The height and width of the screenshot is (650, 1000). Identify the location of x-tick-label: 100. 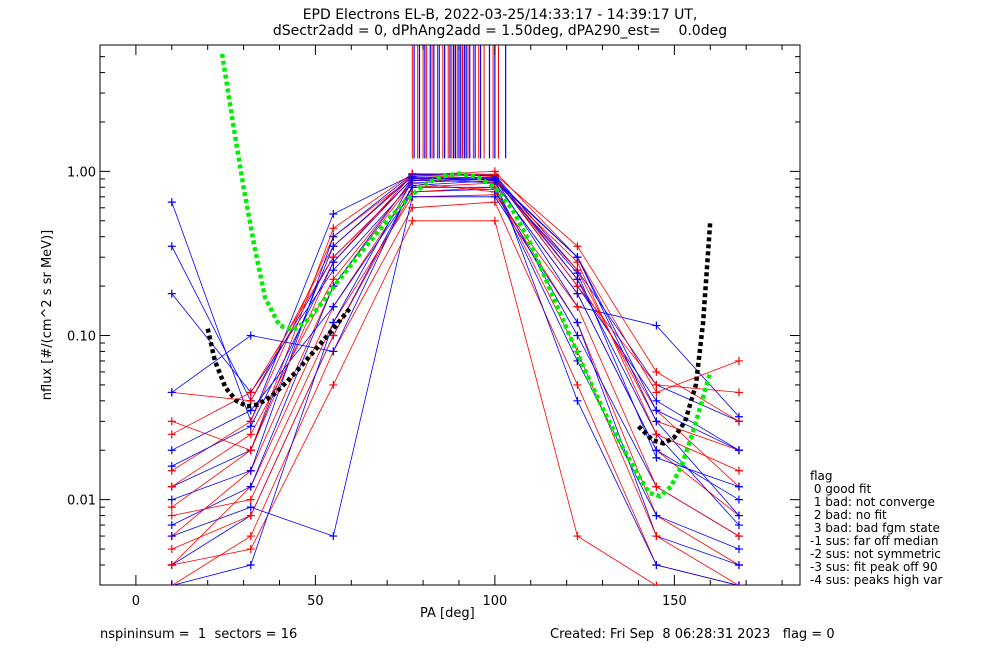
(494, 601).